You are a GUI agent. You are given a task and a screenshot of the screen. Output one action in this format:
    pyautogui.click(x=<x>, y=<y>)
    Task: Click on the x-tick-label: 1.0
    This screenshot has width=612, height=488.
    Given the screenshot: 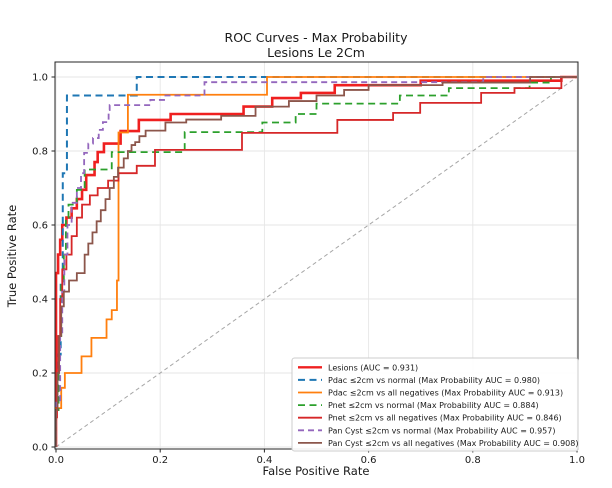 What is the action you would take?
    pyautogui.click(x=577, y=460)
    